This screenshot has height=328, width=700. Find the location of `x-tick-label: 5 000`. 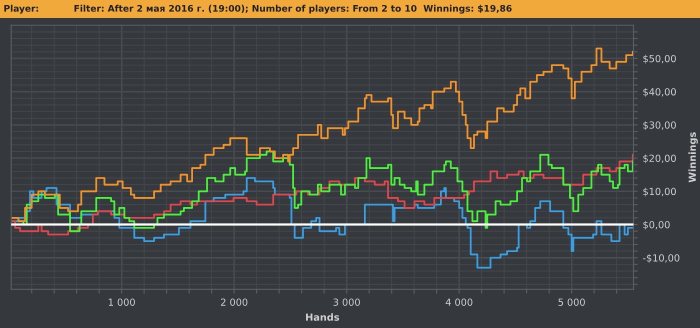

x-tick-label: 5 000 is located at coordinates (571, 302).